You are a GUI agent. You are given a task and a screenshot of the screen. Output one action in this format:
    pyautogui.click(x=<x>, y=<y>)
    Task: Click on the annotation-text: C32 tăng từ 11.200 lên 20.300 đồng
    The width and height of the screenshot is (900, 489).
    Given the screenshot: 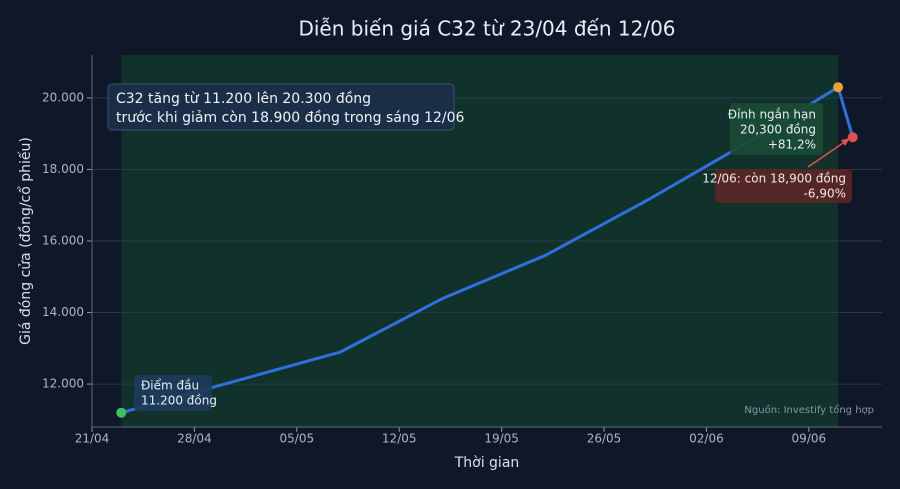 What is the action you would take?
    pyautogui.click(x=243, y=98)
    